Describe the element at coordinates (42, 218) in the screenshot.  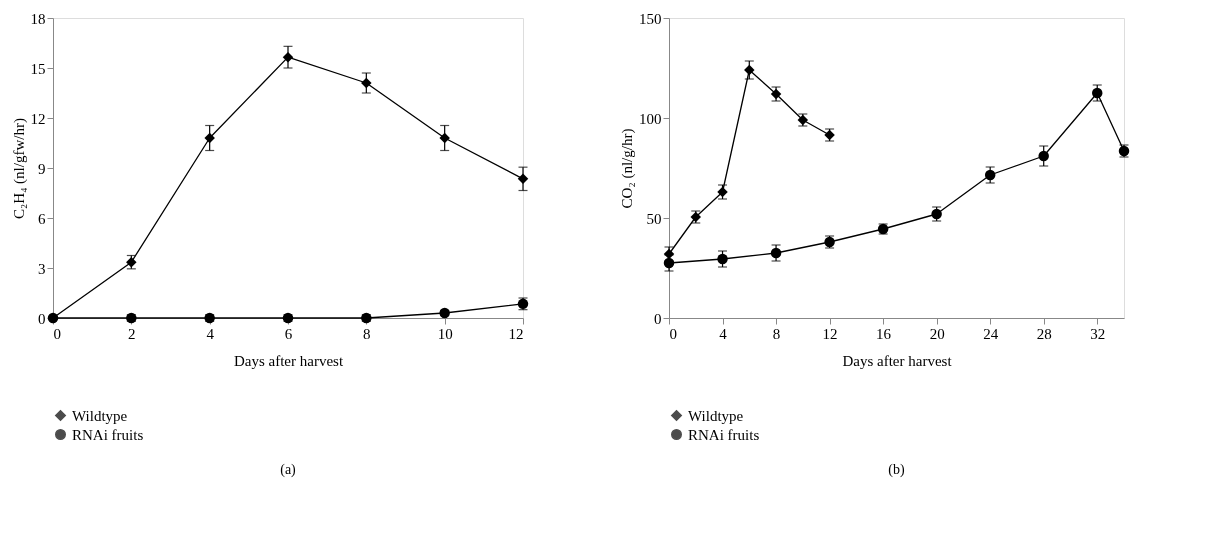
I see `y-tick-label: 6` at that location.